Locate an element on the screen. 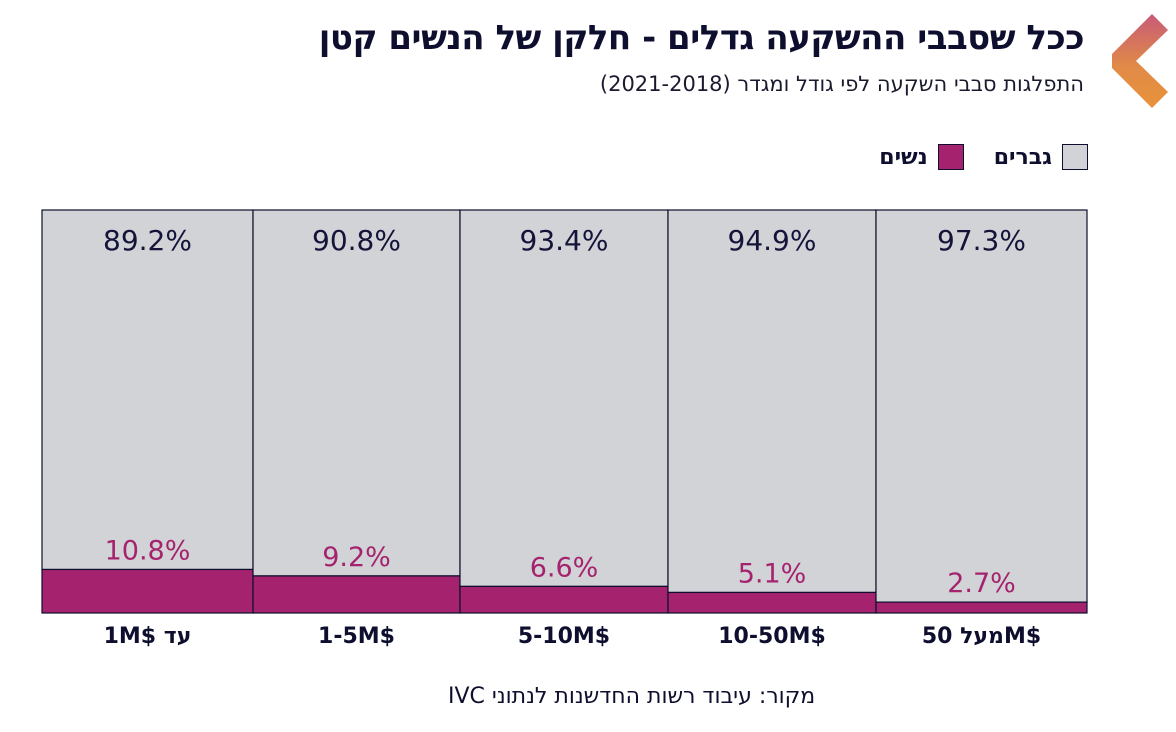 The image size is (1176, 732). data-label-men-0: 89.2% is located at coordinates (147, 240).